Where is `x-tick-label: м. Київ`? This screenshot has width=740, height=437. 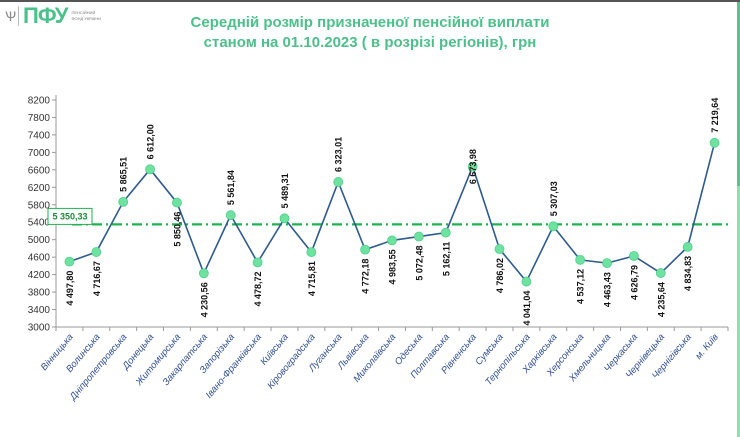 x-tick-label: м. Київ is located at coordinates (707, 347).